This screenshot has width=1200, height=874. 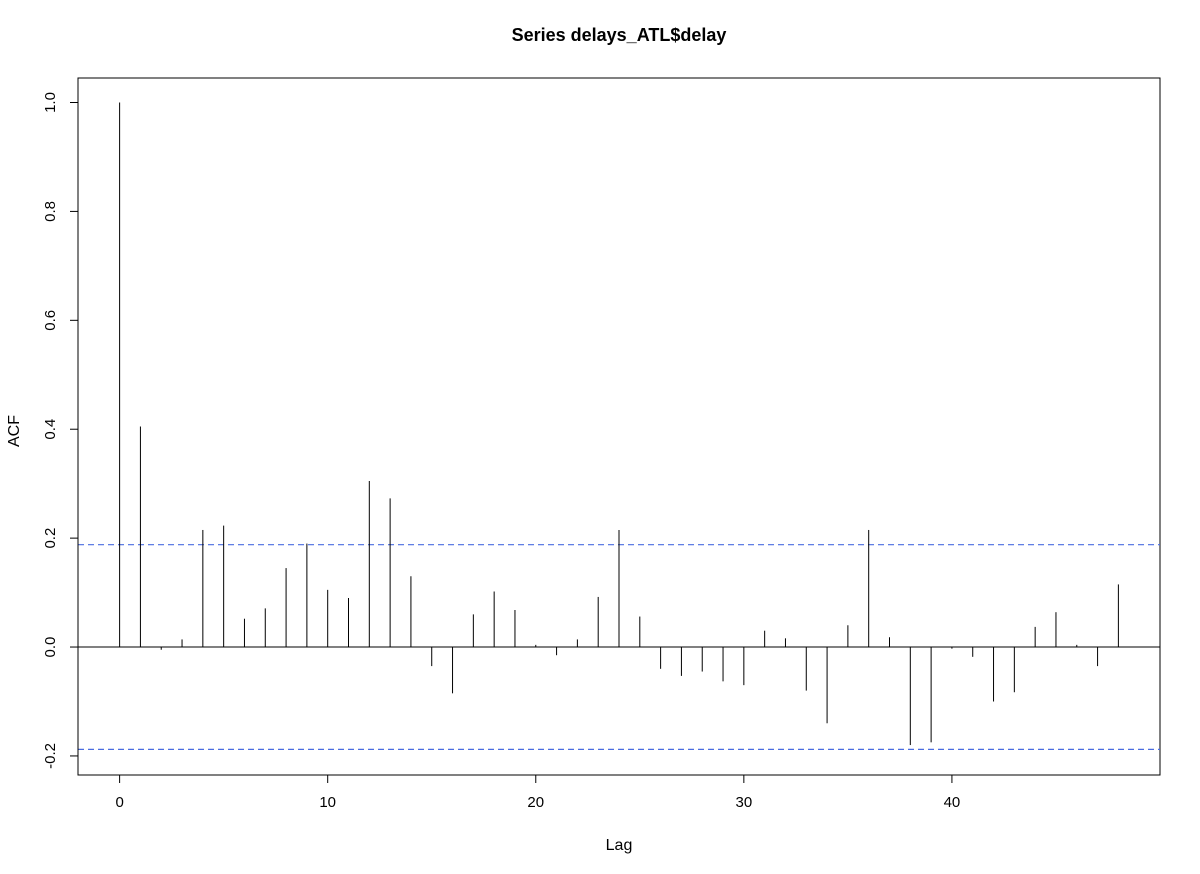 I want to click on x-axis: 0 10 20 30 40, so click(x=538, y=792).